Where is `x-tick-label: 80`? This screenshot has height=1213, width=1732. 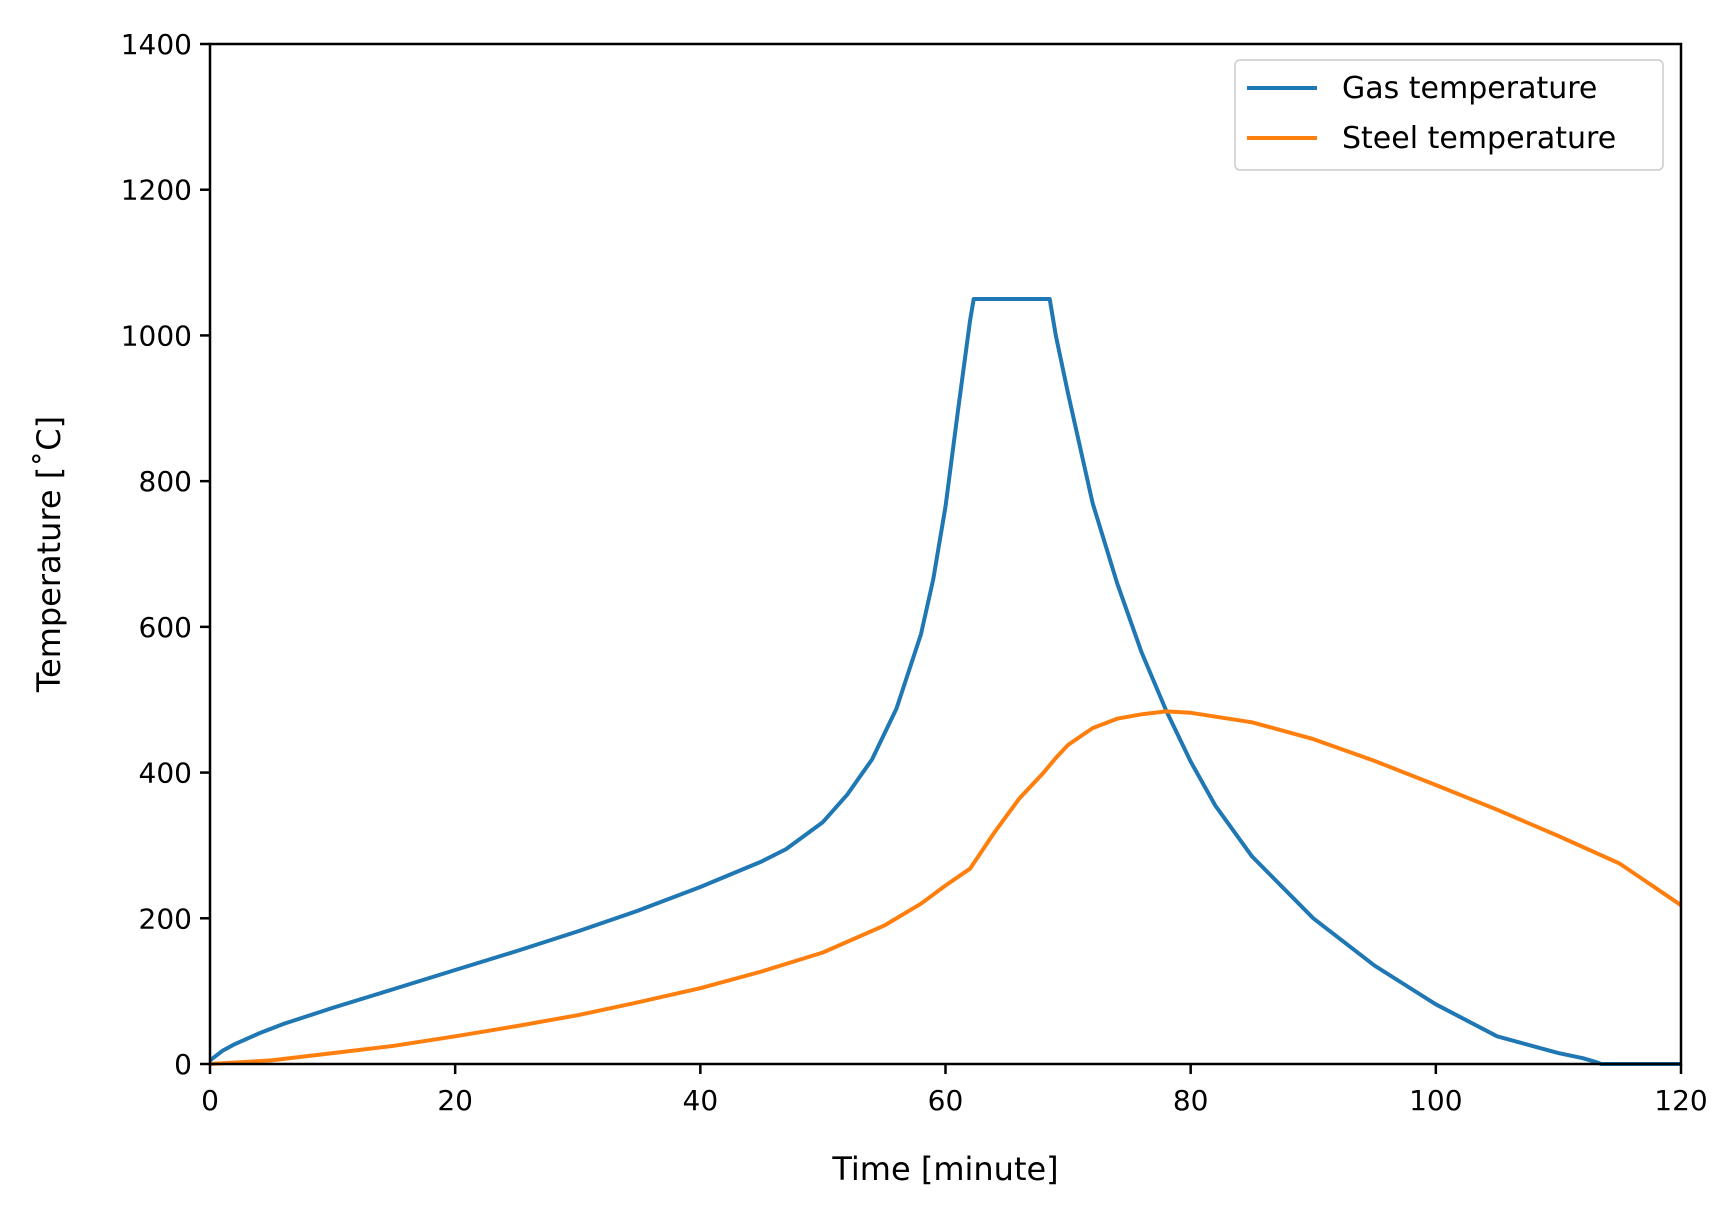 x-tick-label: 80 is located at coordinates (1191, 1100).